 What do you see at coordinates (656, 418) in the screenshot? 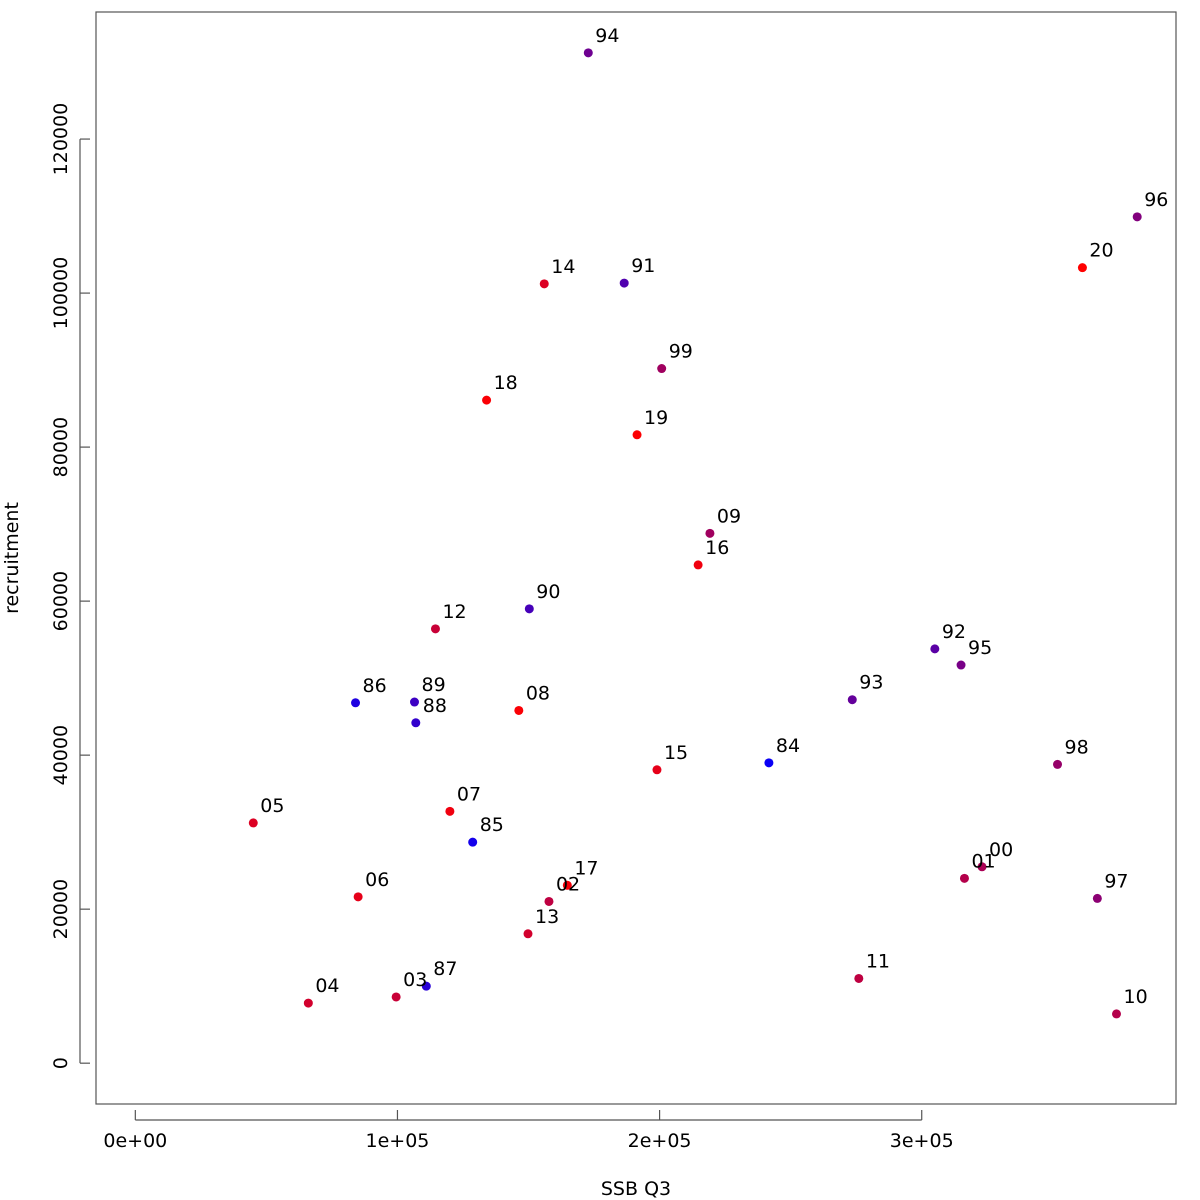
I see `point-label: 19` at bounding box center [656, 418].